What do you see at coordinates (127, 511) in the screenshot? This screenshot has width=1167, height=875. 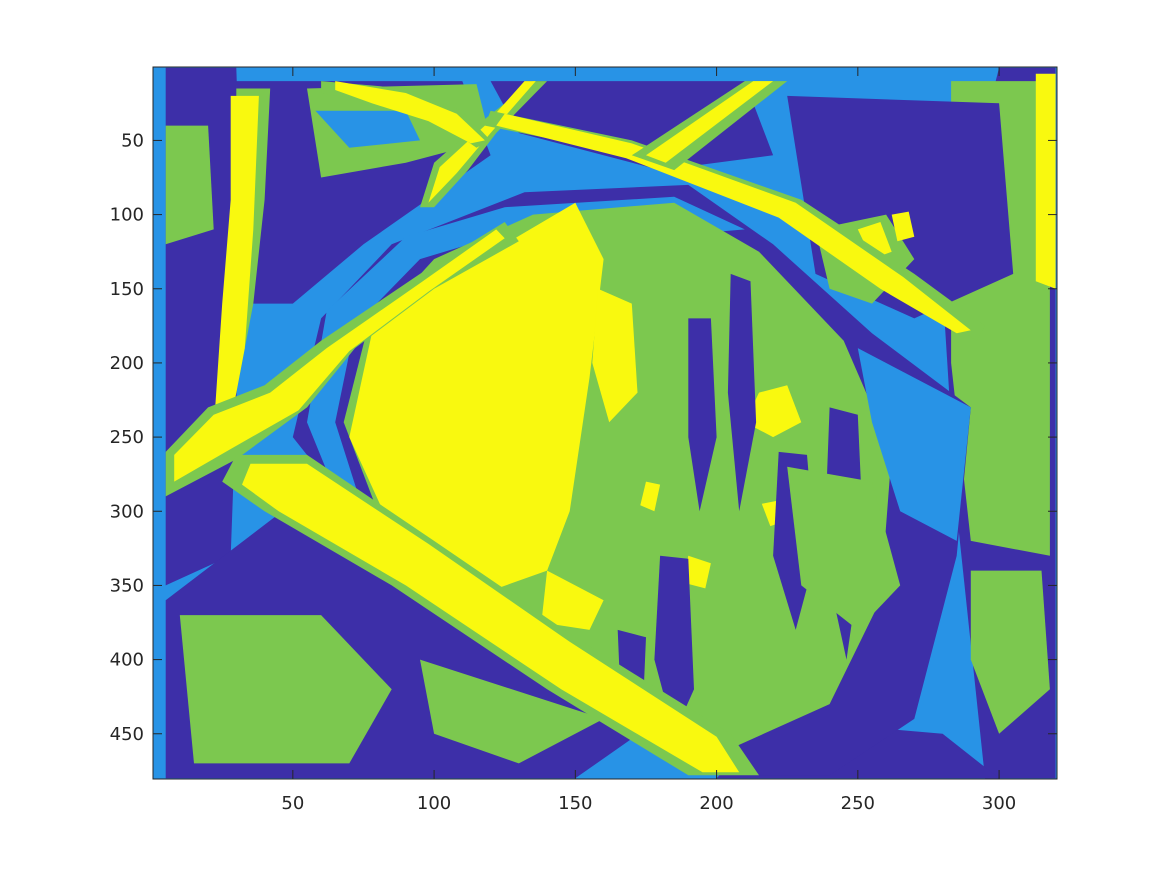 I see `y-tick-label: 300` at bounding box center [127, 511].